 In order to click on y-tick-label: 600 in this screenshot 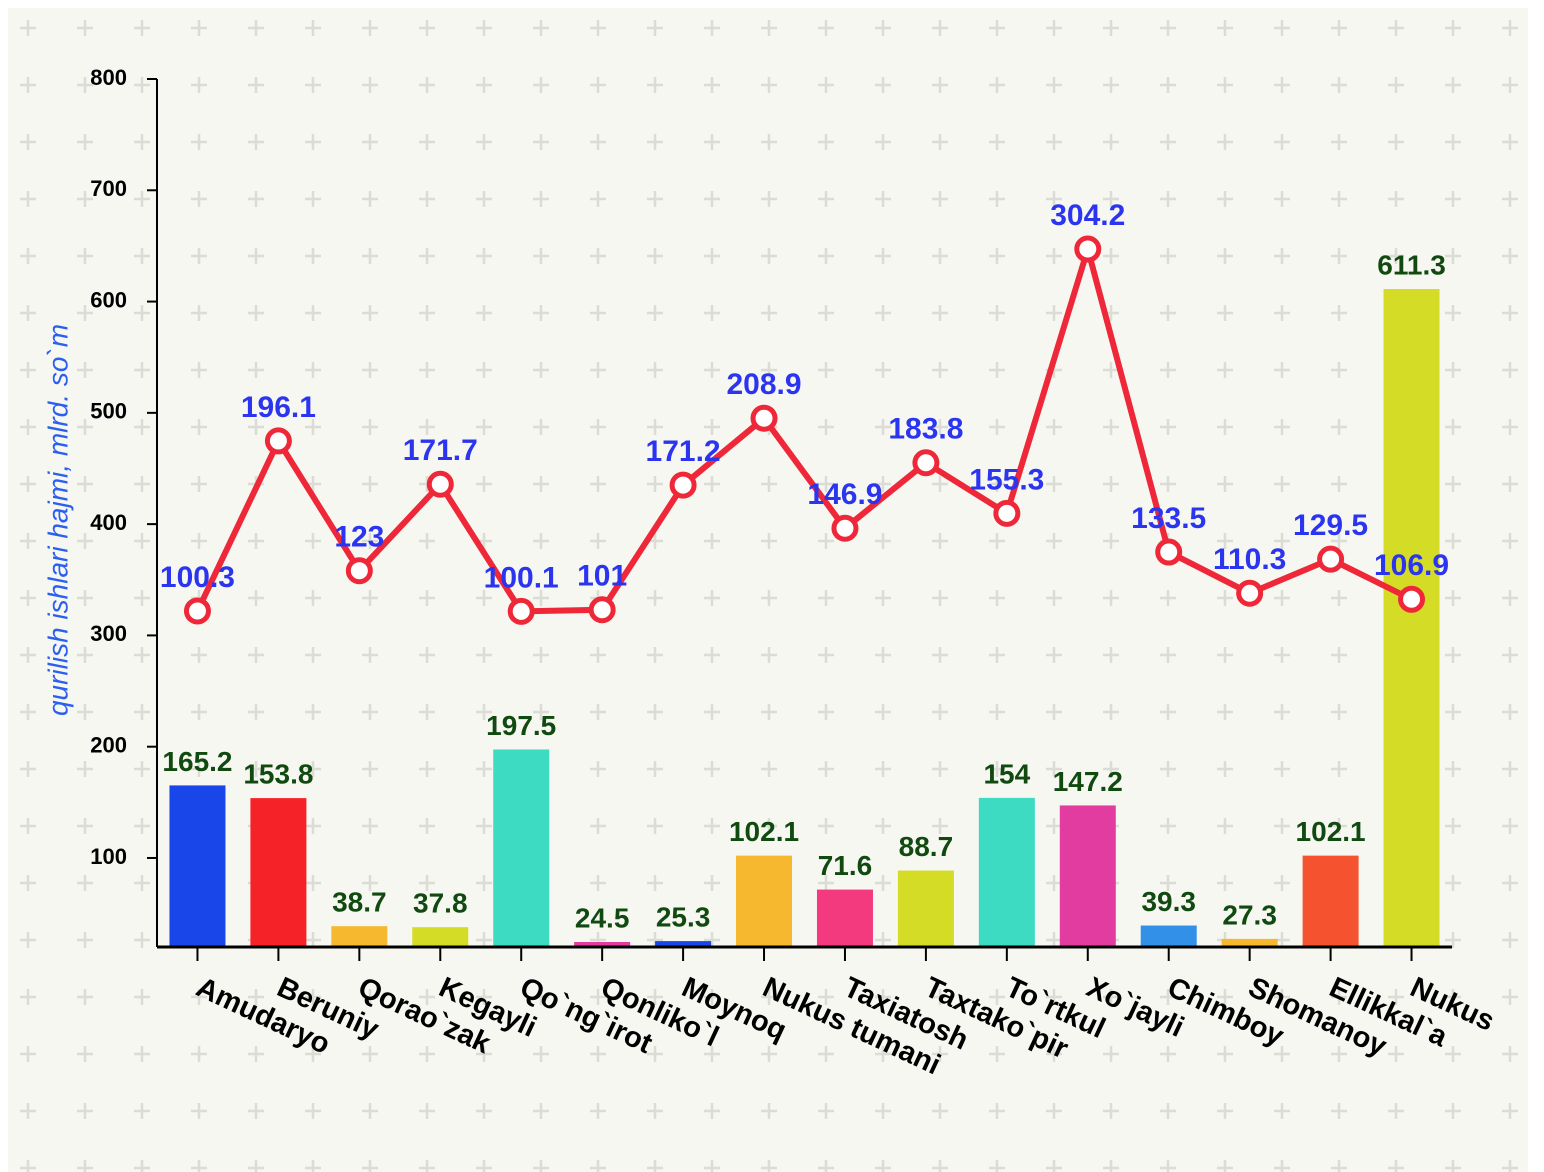, I will do `click(108, 299)`.